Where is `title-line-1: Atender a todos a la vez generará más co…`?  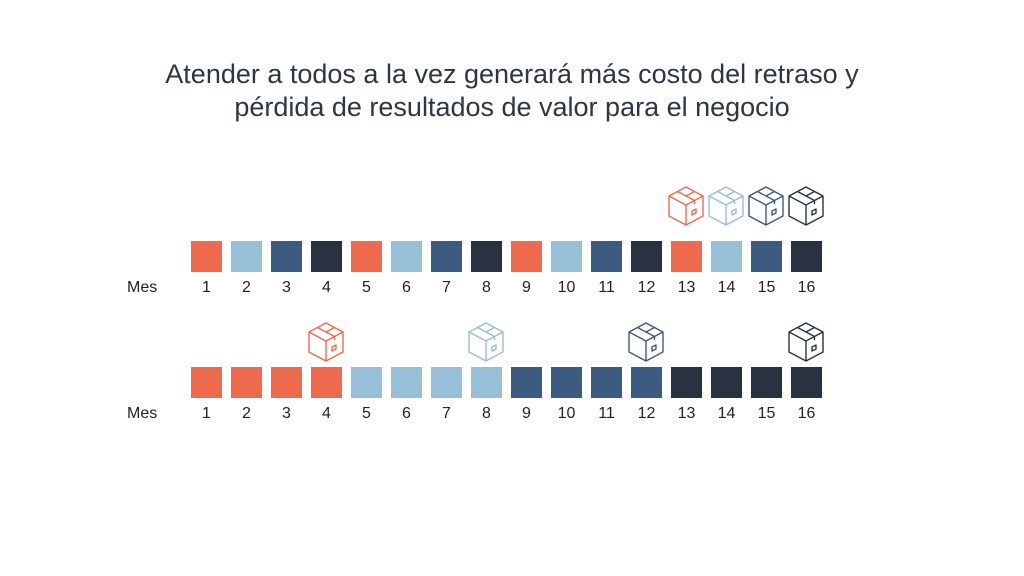
title-line-1: Atender a todos a la vez generará más co… is located at coordinates (512, 74).